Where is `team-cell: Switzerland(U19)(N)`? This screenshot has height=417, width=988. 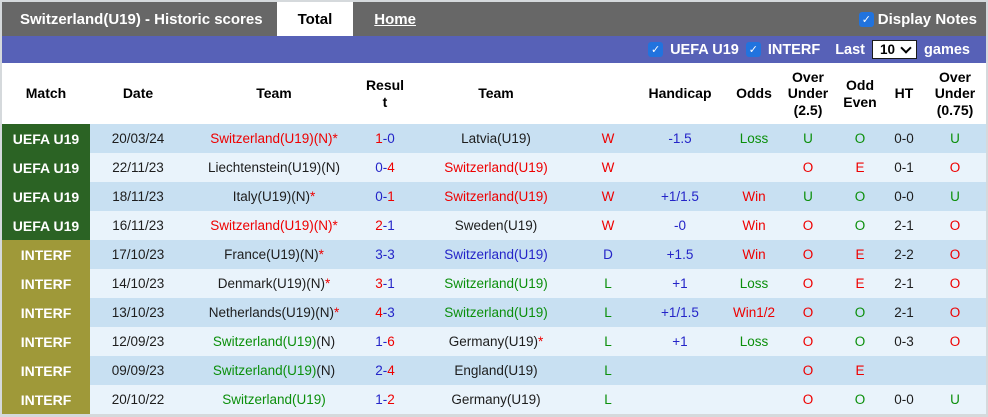
team-cell: Switzerland(U19)(N) is located at coordinates (274, 341).